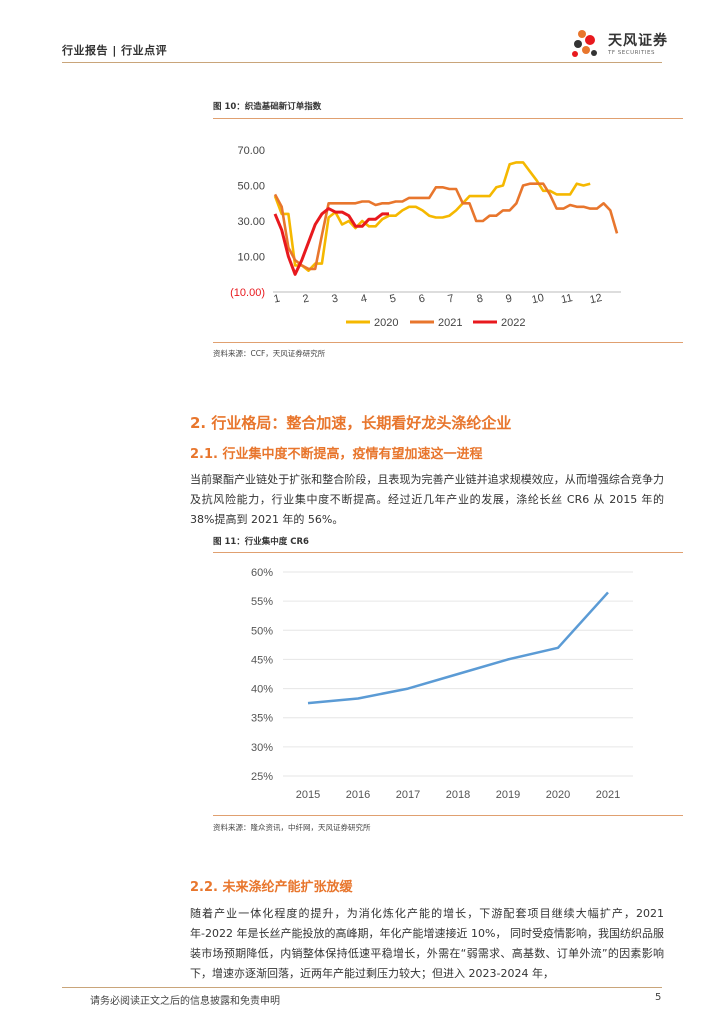  Describe the element at coordinates (262, 748) in the screenshot. I see `y-tick-label: 30%` at that location.